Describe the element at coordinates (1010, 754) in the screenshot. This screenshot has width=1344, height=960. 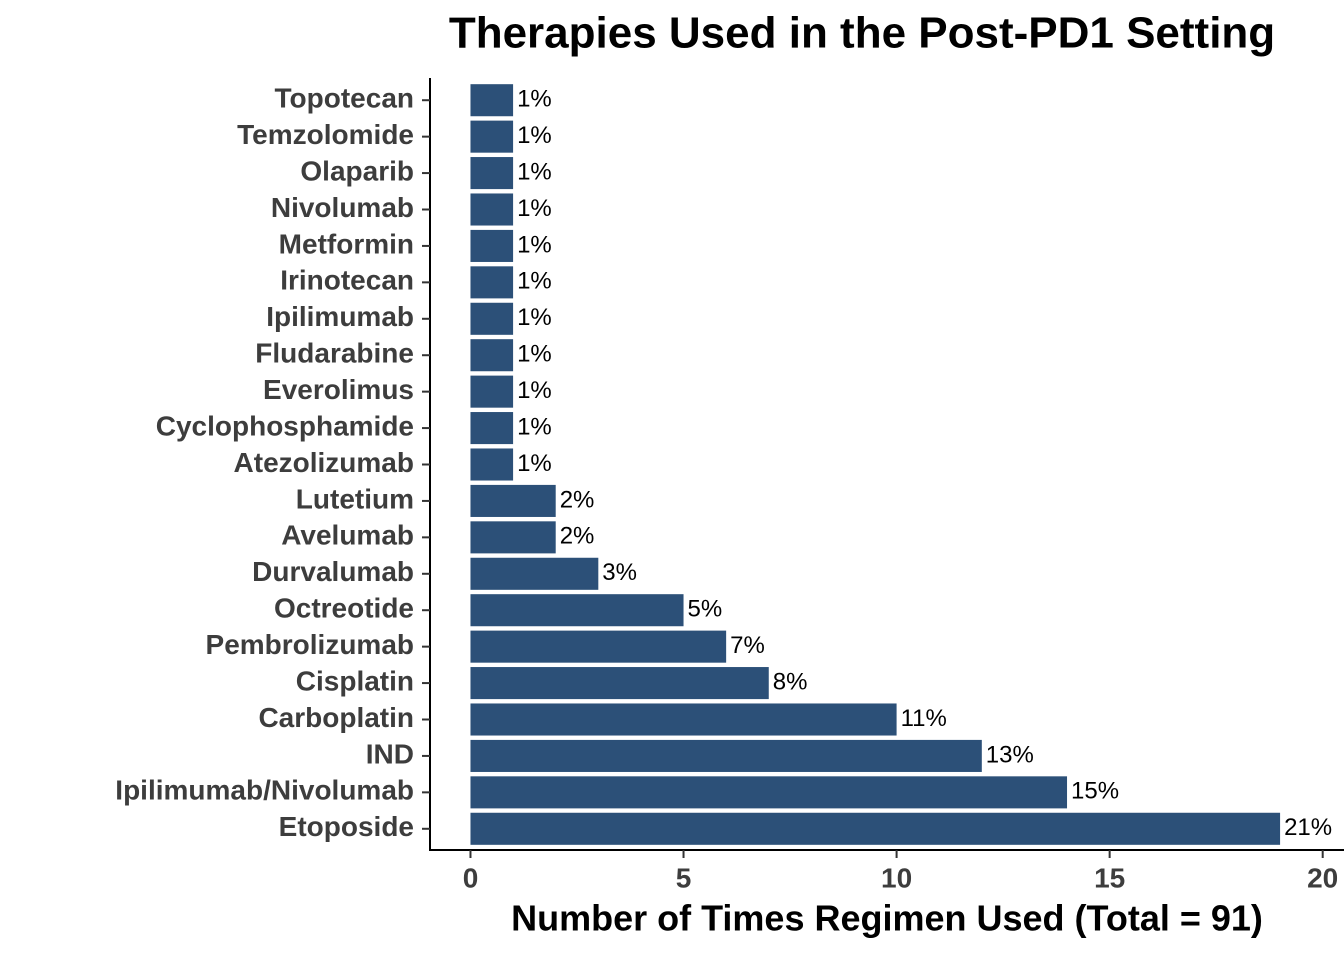
I see `value-label: 13%` at that location.